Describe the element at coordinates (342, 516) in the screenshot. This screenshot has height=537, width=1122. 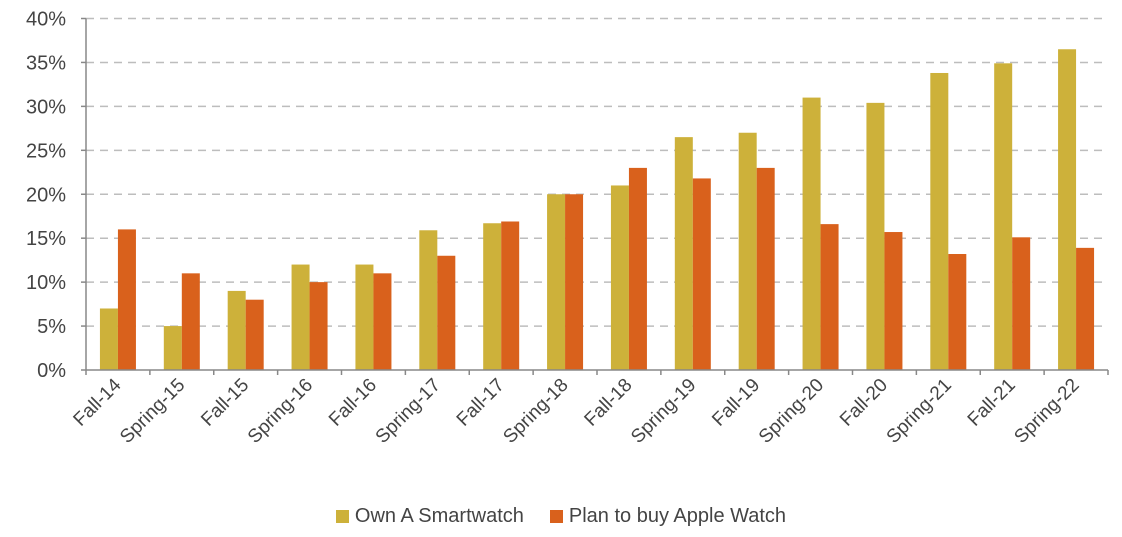
I see `legend-swatch-own-smartwatch` at that location.